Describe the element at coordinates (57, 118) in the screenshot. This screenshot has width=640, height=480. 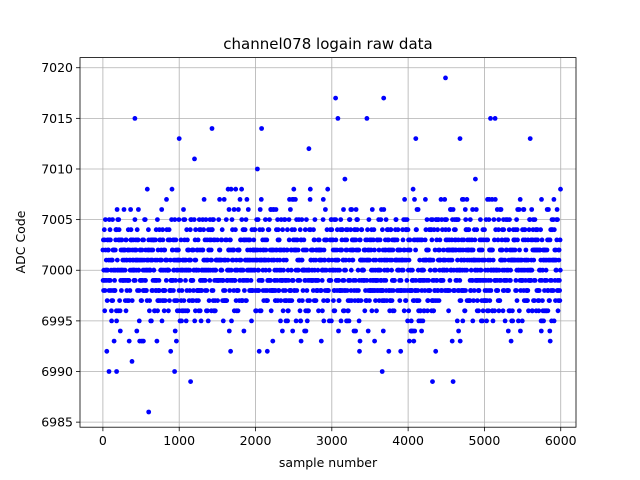
I see `y-tick-label: 7015` at that location.